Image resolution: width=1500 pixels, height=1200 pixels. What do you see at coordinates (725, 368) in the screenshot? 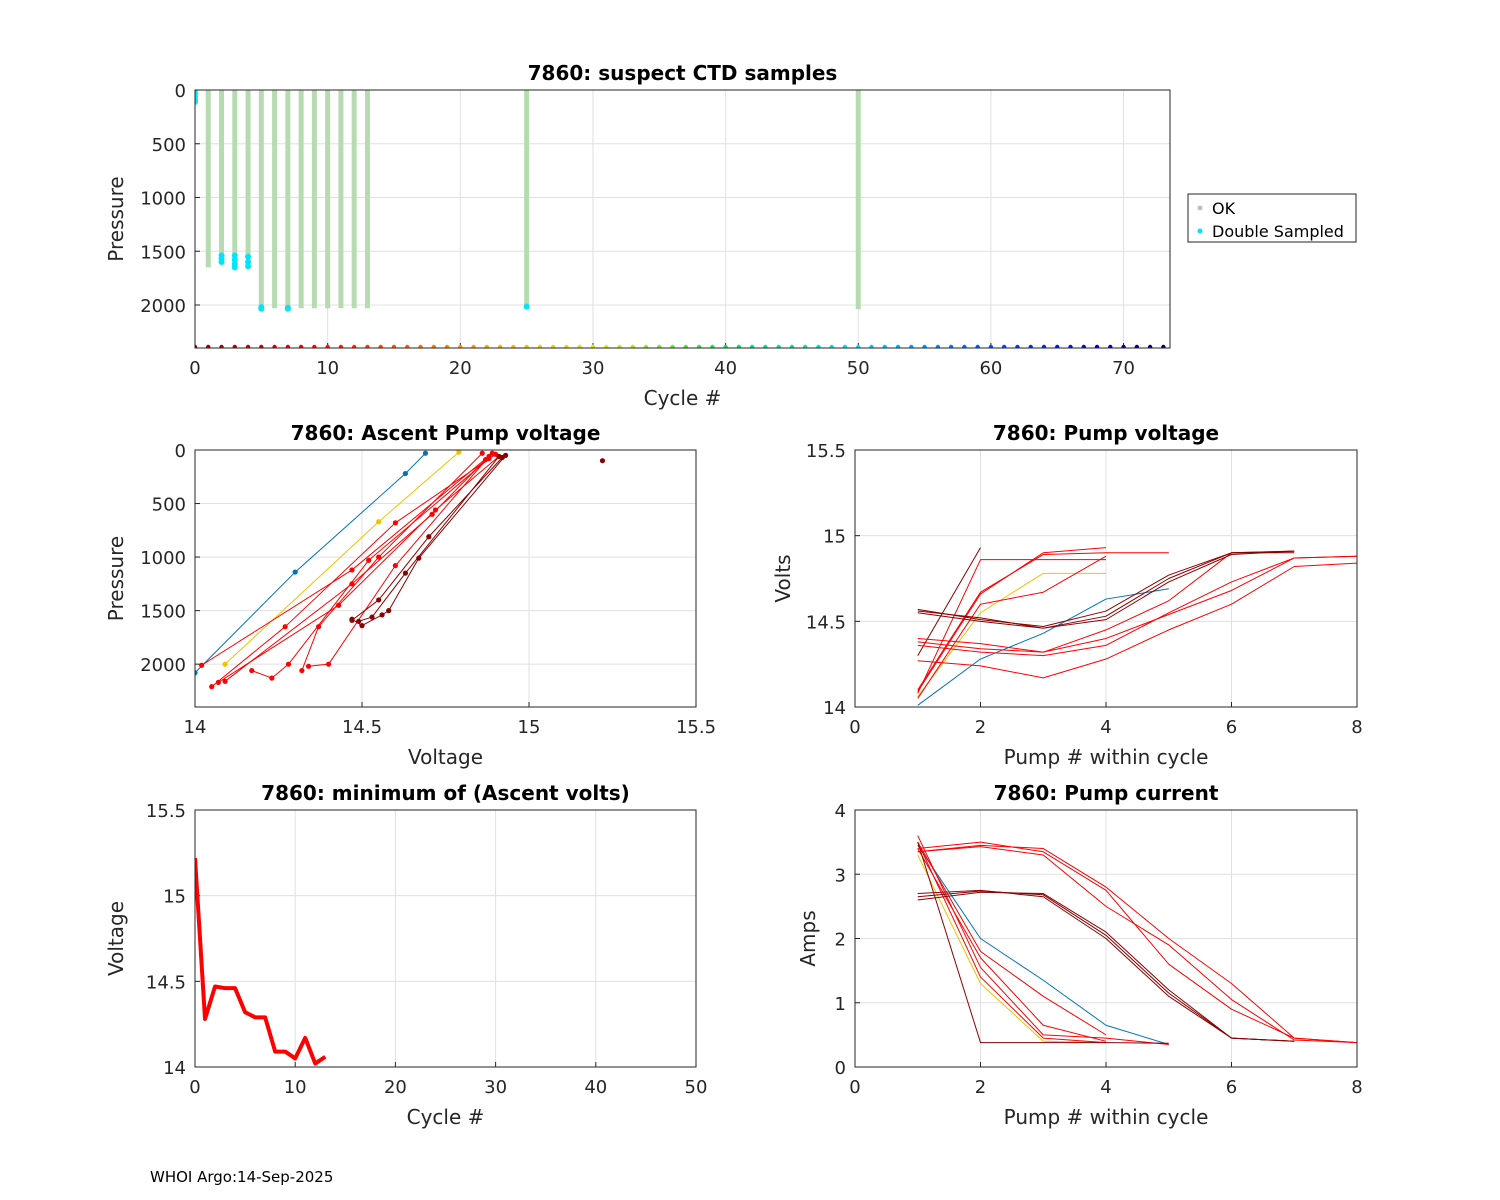
I see `x-tick-label: 40` at bounding box center [725, 368].